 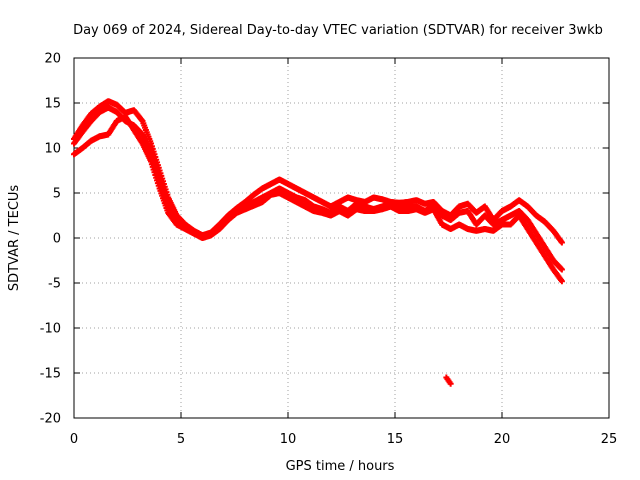 What do you see at coordinates (50, 329) in the screenshot?
I see `y-tick-label: -10` at bounding box center [50, 329].